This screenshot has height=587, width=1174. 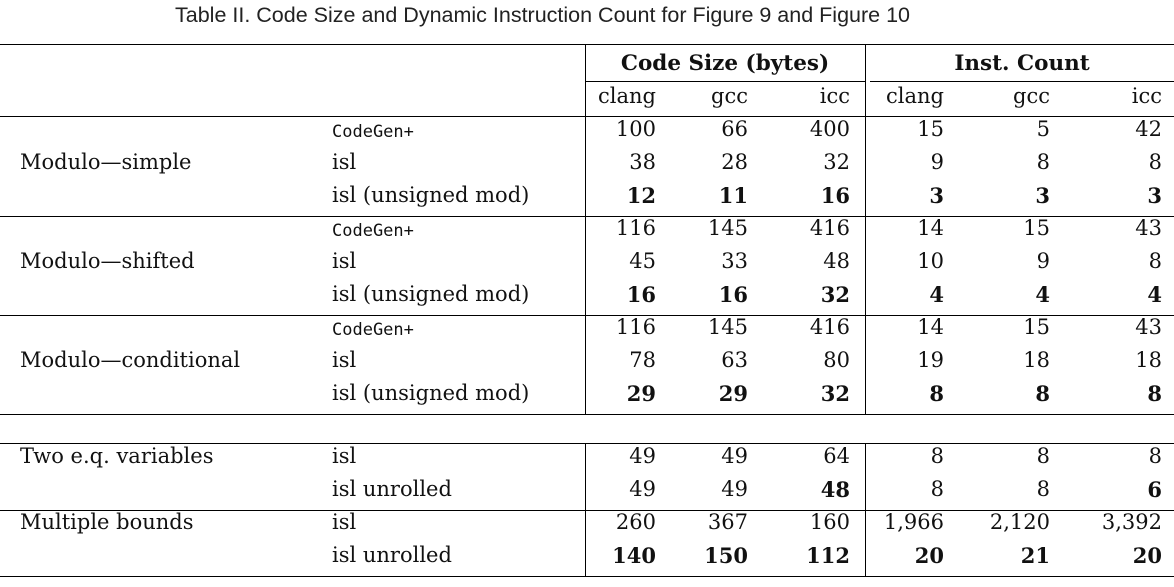 I want to click on group-label: Multiple bounds, so click(x=107, y=522).